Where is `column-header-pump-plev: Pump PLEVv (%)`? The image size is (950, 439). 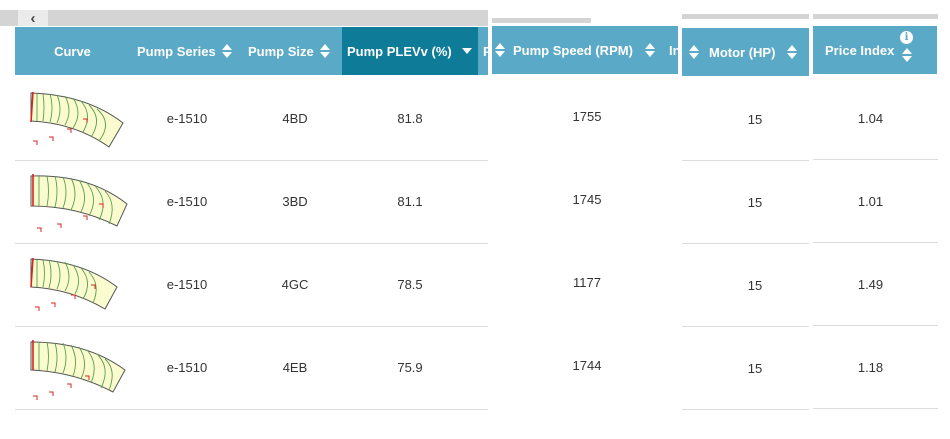
column-header-pump-plev: Pump PLEVv (%) is located at coordinates (410, 51).